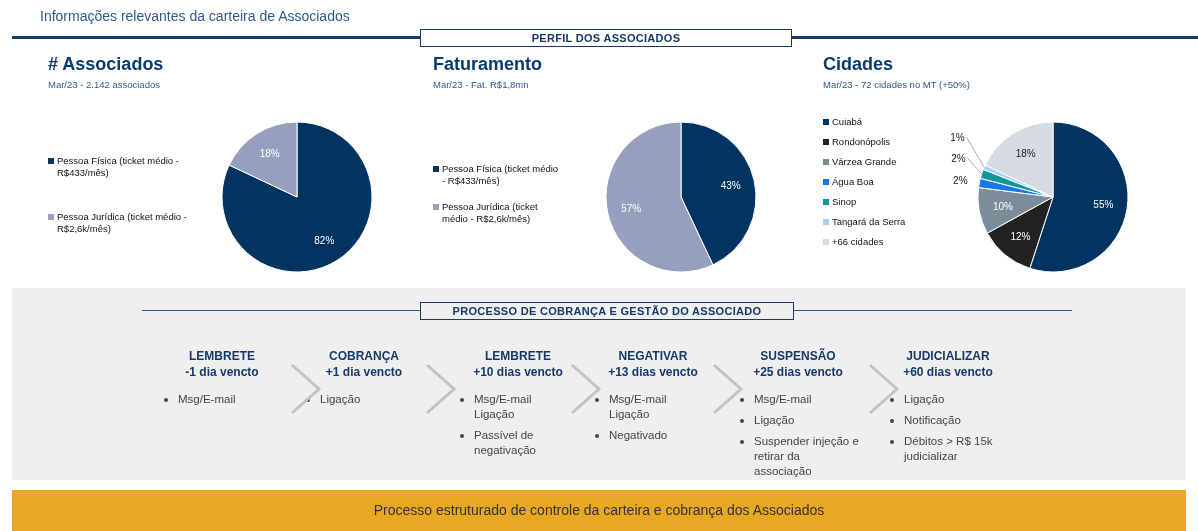 The image size is (1198, 531). I want to click on data-label: 55%, so click(1103, 205).